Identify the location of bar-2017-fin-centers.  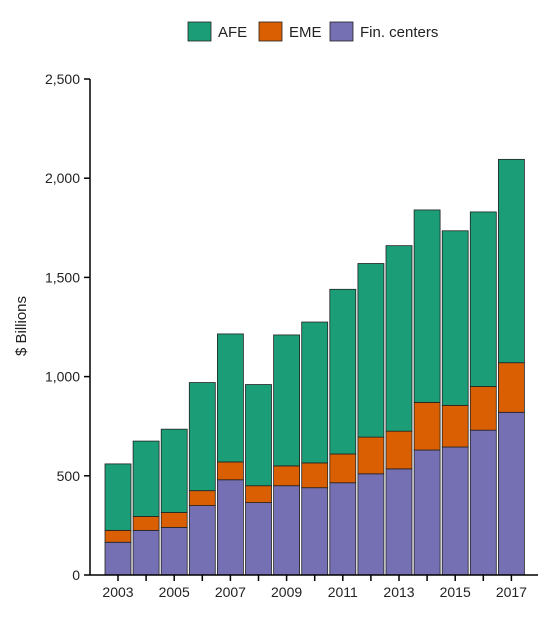
(511, 493).